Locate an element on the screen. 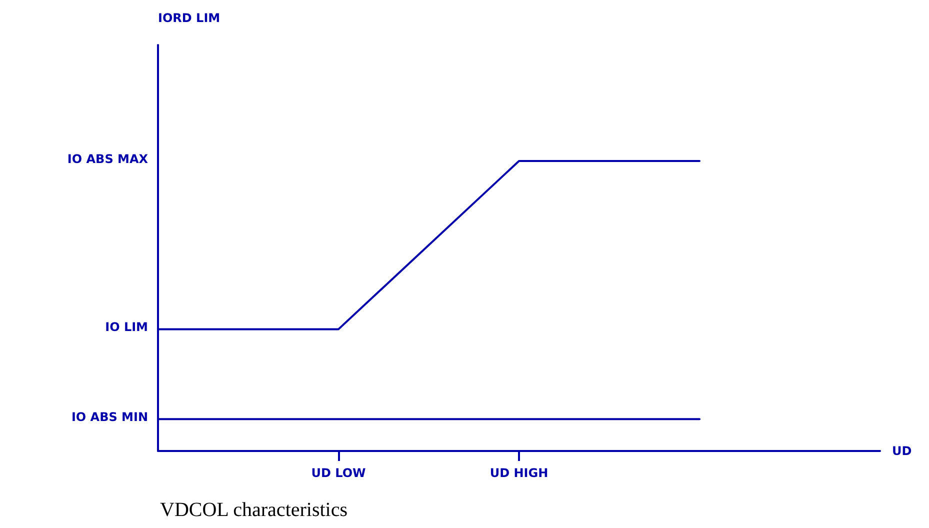 The width and height of the screenshot is (929, 528). text: IO ABS MIN is located at coordinates (109, 417).